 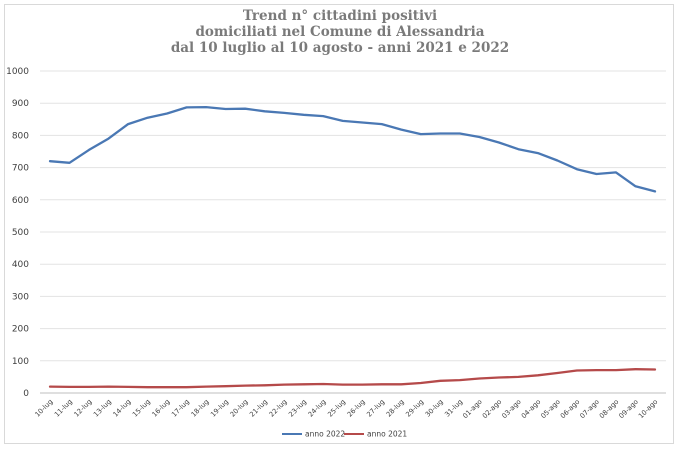 I want to click on x-tick-label: 02-ago, so click(x=492, y=409).